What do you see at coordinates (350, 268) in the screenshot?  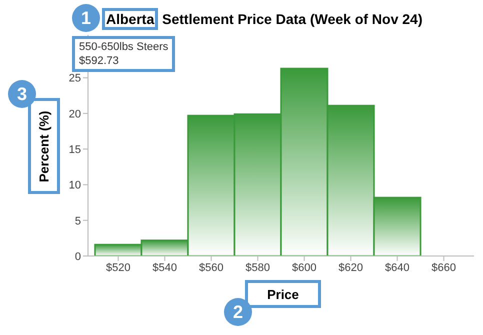 I see `x-tick-label: $620` at bounding box center [350, 268].